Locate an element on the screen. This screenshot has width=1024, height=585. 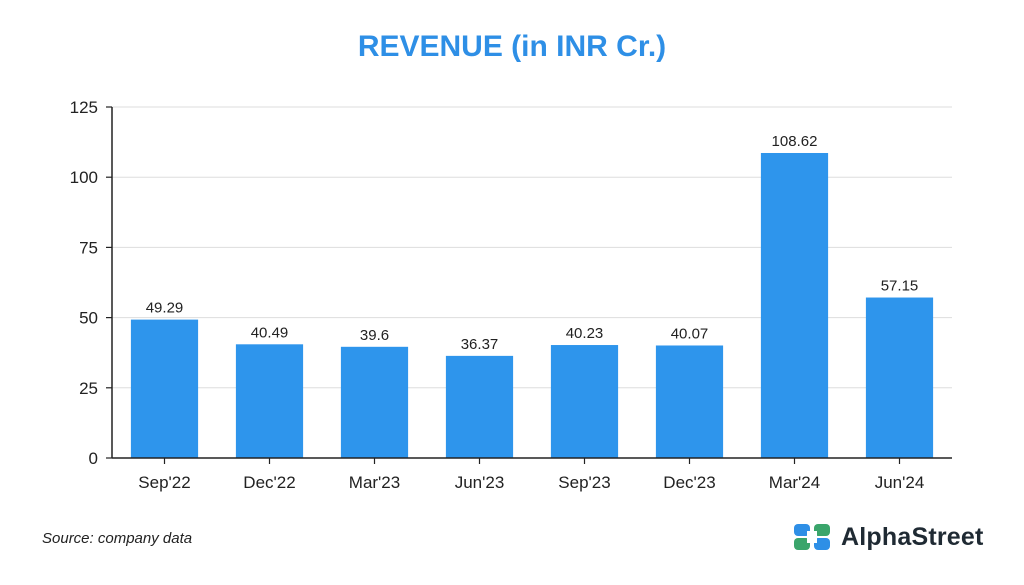
y-tick-label: 125 is located at coordinates (84, 107).